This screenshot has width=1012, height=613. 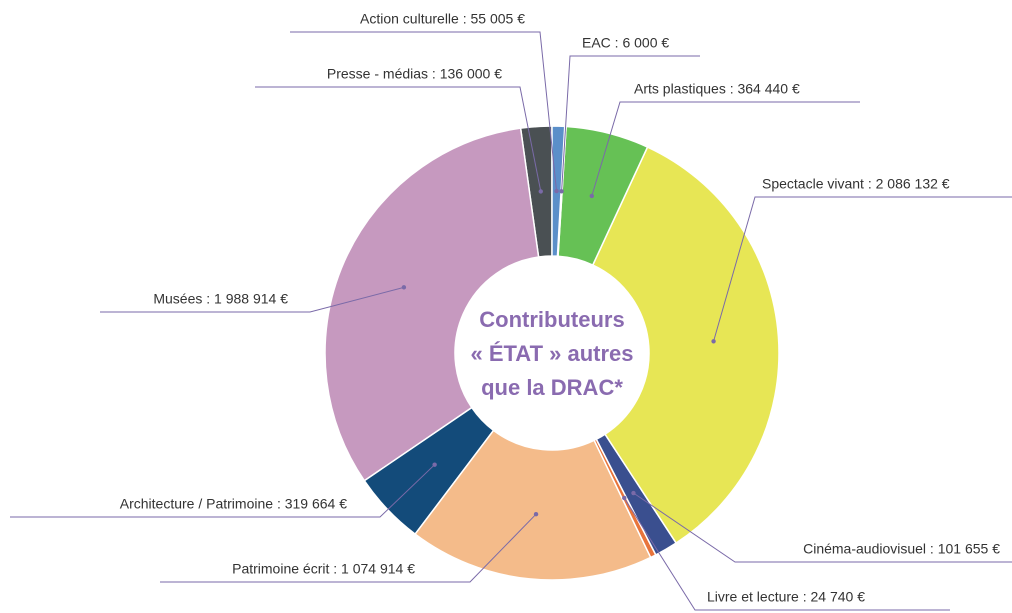 What do you see at coordinates (856, 184) in the screenshot?
I see `slice-label: Spectacle vivant : 2 086 132 €` at bounding box center [856, 184].